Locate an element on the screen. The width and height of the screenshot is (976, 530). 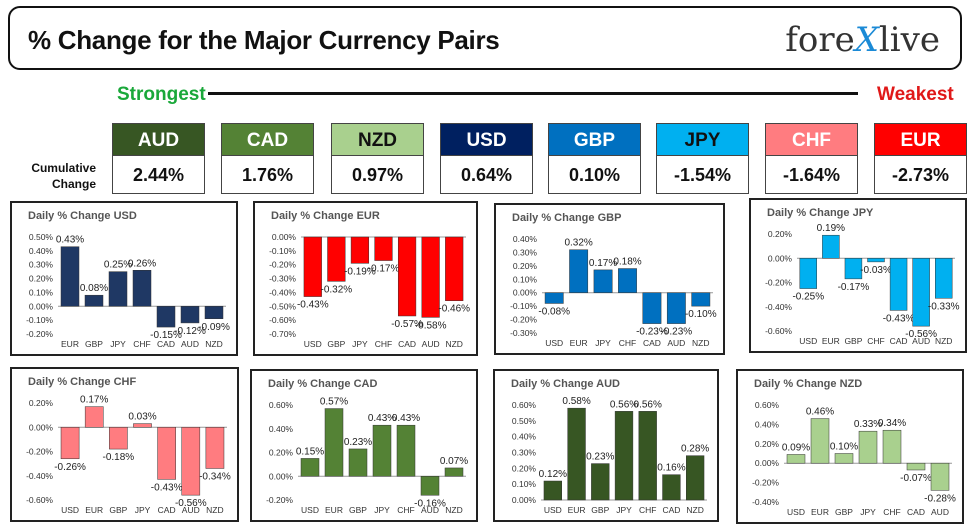
data-label: 0.18% is located at coordinates (627, 262).